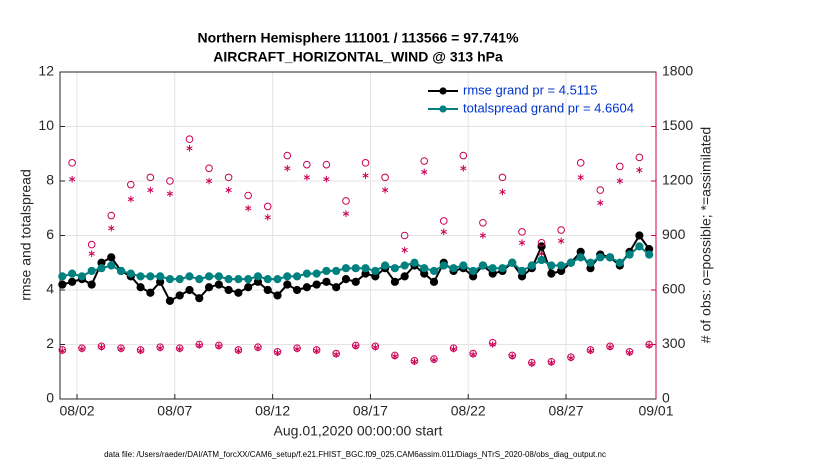 The width and height of the screenshot is (830, 470). I want to click on y2-tick-label: 900, so click(674, 234).